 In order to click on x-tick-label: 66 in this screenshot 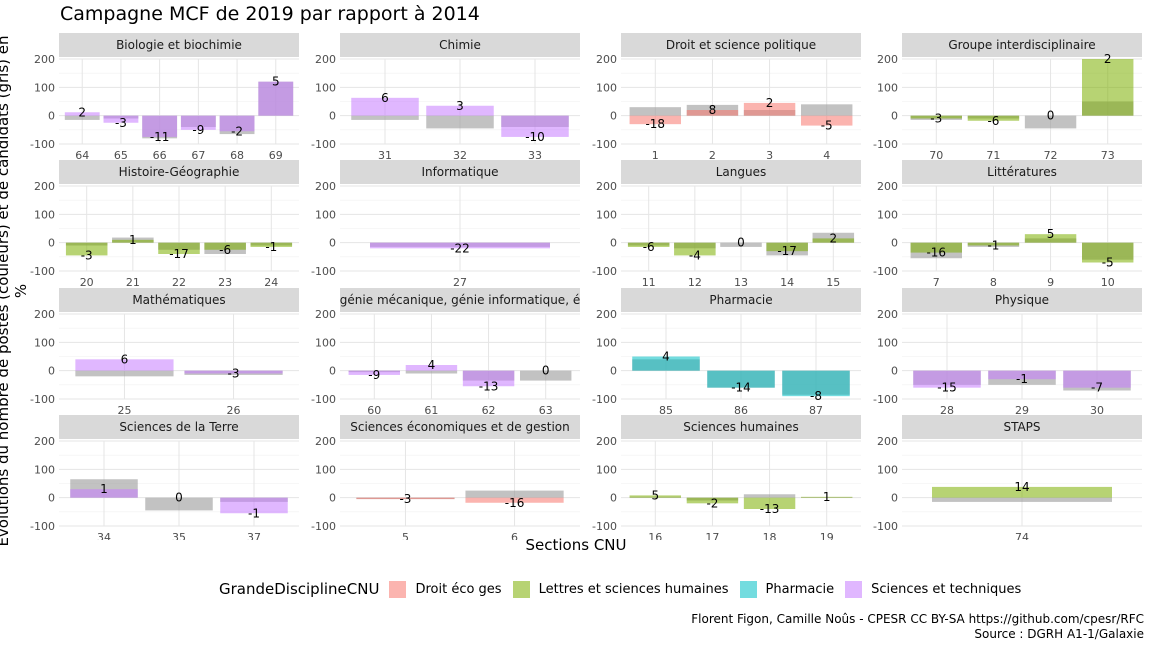, I will do `click(160, 155)`.